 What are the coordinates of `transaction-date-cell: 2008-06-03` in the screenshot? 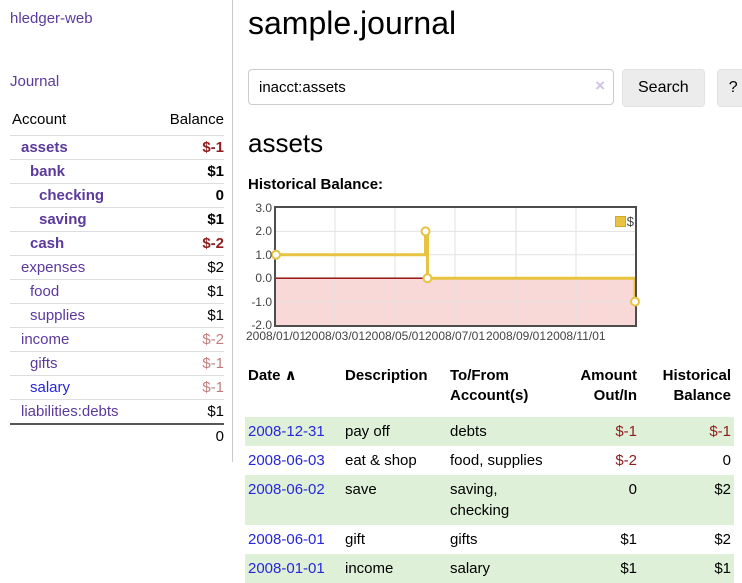 It's located at (293, 460).